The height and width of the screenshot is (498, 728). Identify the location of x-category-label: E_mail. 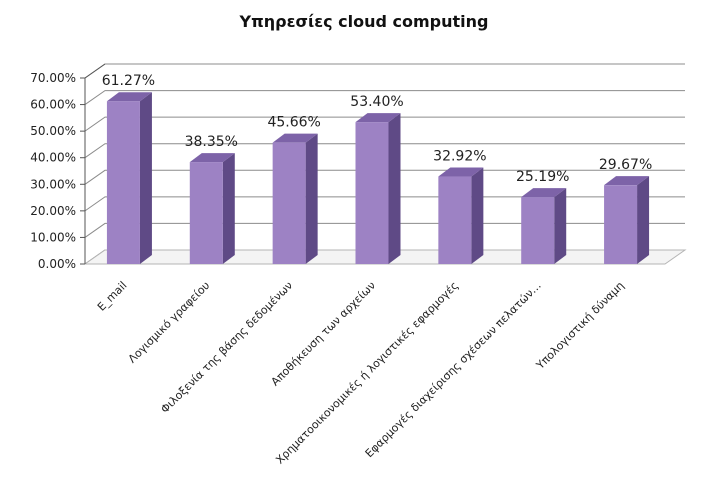
(112, 296).